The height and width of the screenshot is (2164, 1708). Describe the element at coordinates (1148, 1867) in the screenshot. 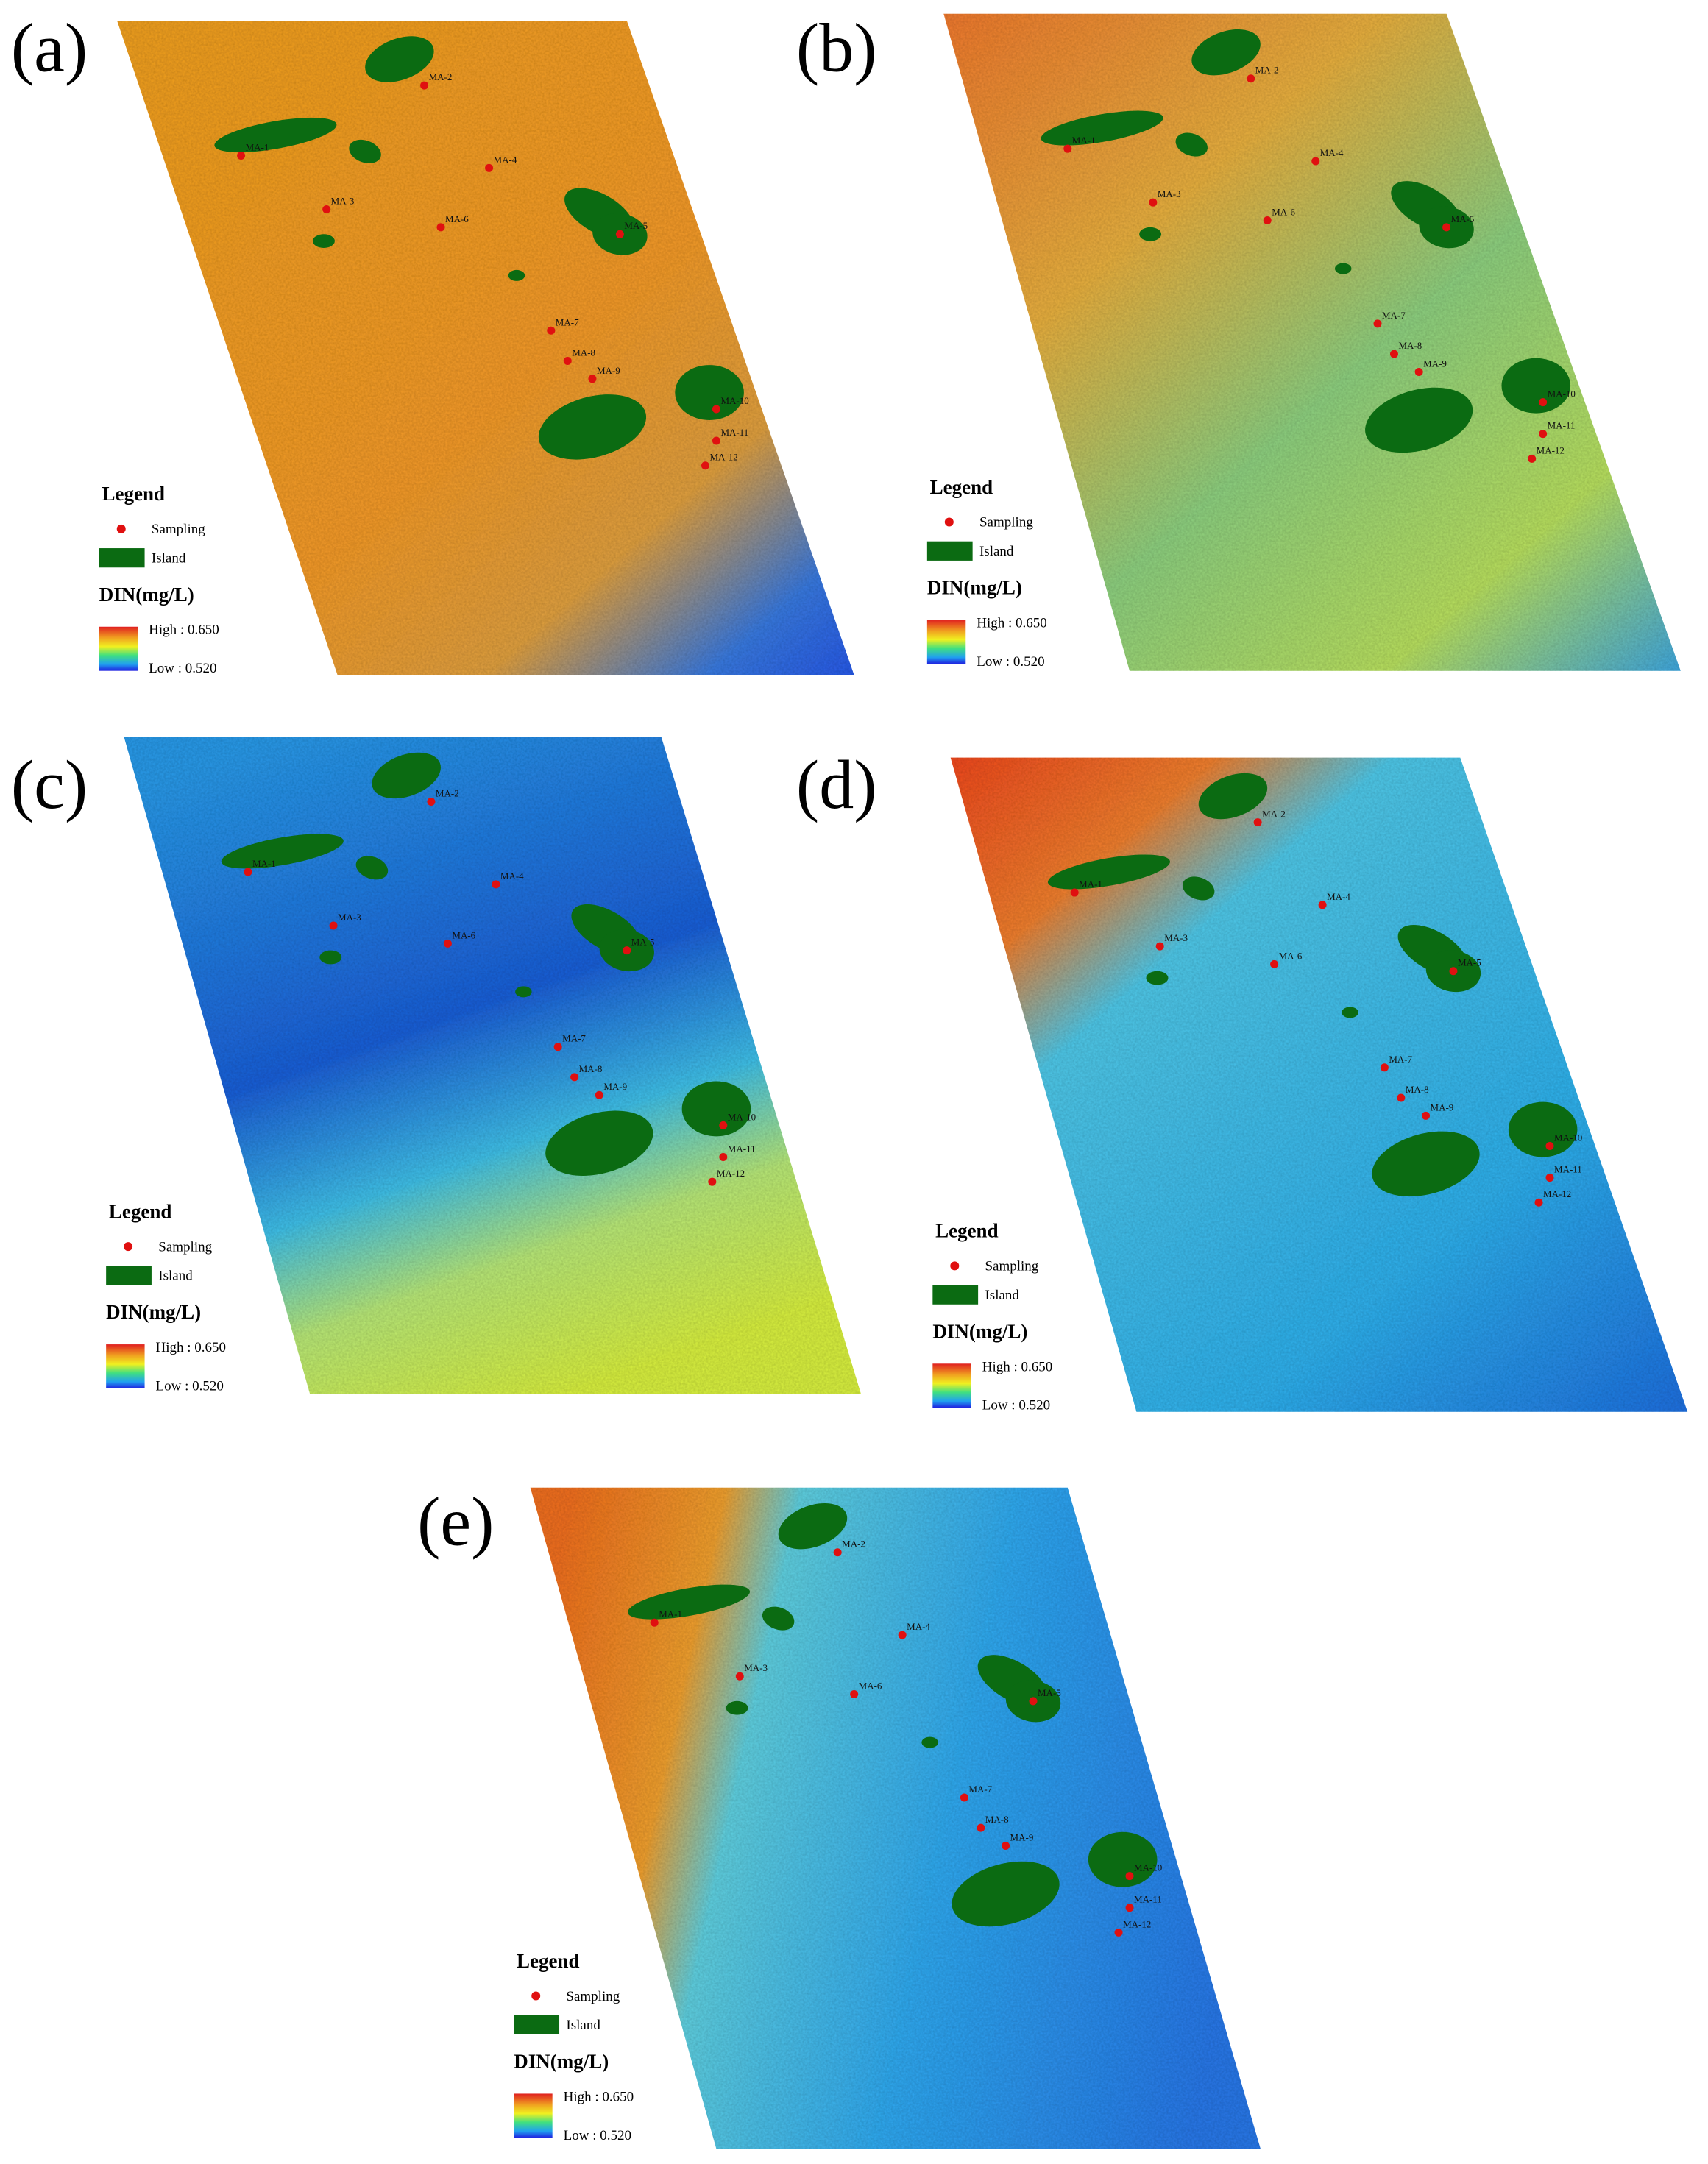

I see `site-label: MA-10` at that location.